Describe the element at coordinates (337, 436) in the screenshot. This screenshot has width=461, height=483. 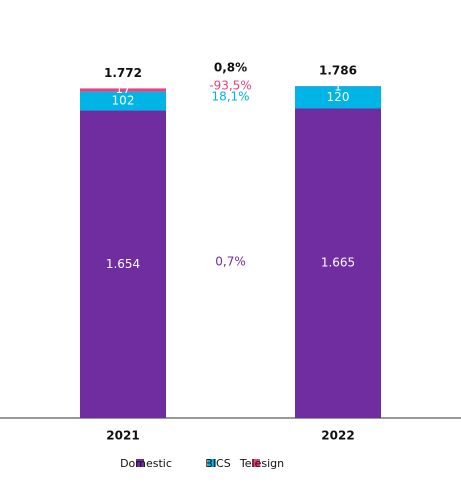
I see `x-tick-label: 2022` at that location.